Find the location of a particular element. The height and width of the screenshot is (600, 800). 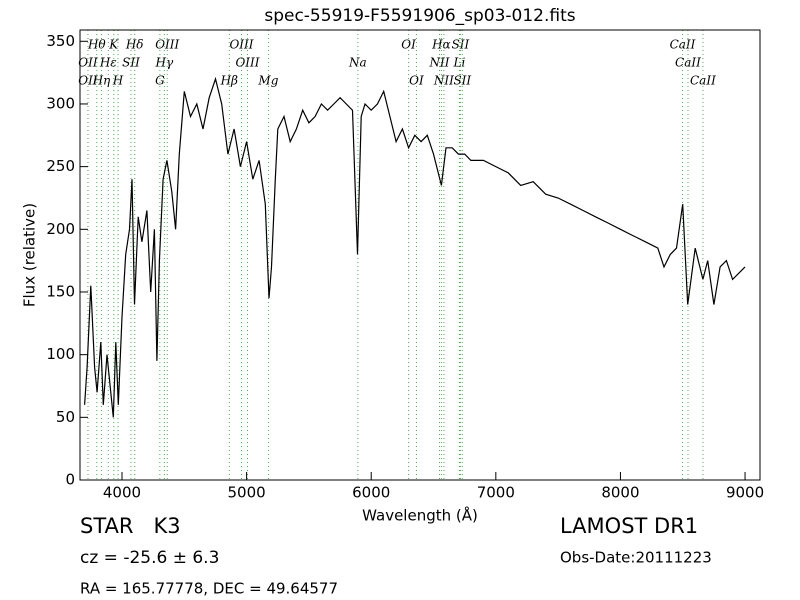

spectral-line-label: Hη is located at coordinates (101, 81).